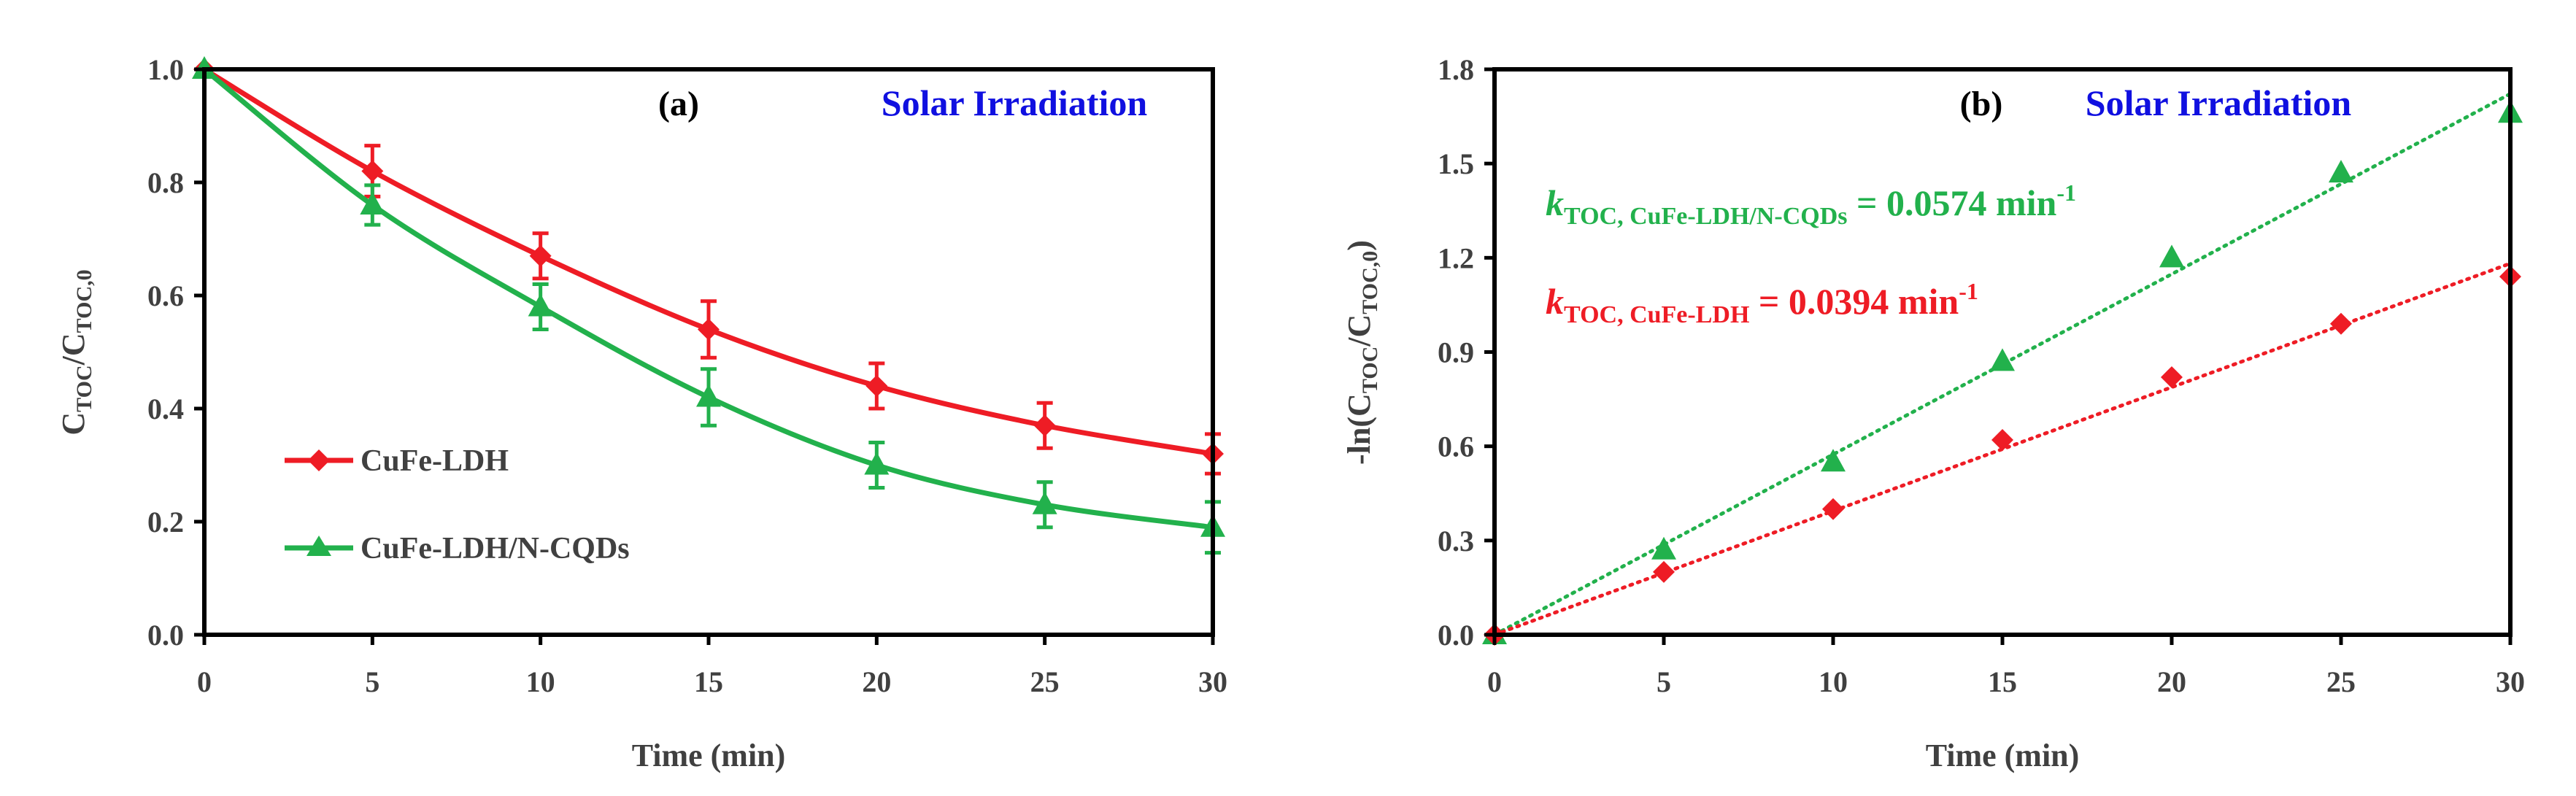 Image resolution: width=2576 pixels, height=796 pixels. What do you see at coordinates (678, 104) in the screenshot?
I see `panel-a-label: (a)` at bounding box center [678, 104].